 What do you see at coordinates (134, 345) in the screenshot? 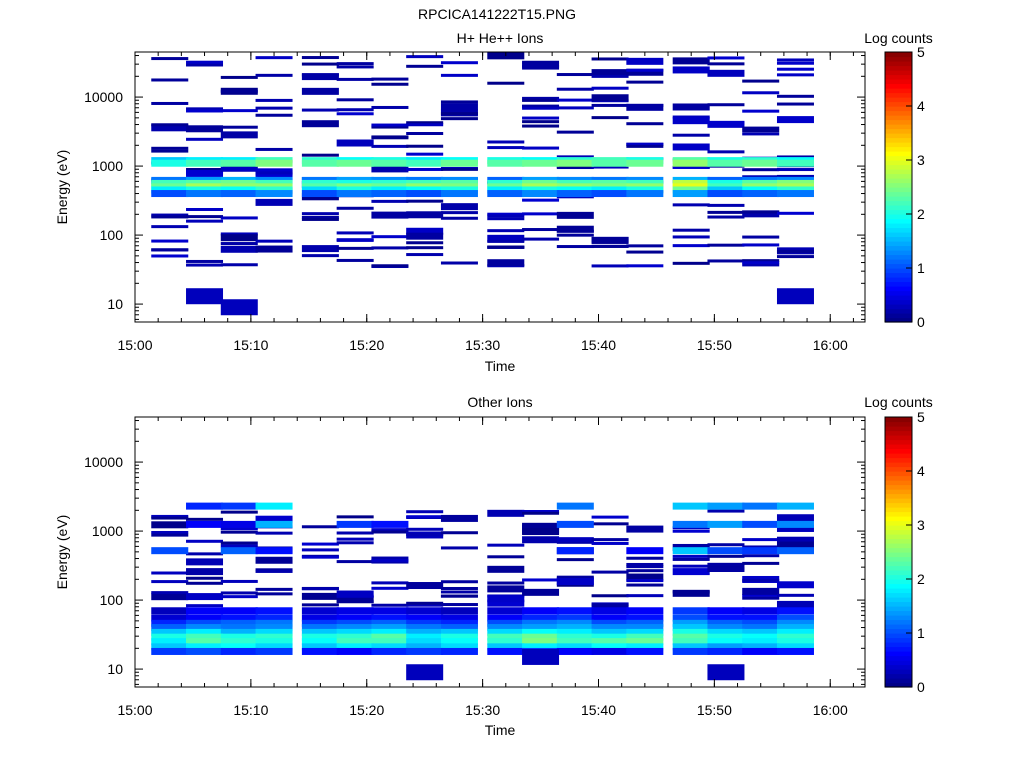
I see `x-tick-label: 15:00` at bounding box center [134, 345].